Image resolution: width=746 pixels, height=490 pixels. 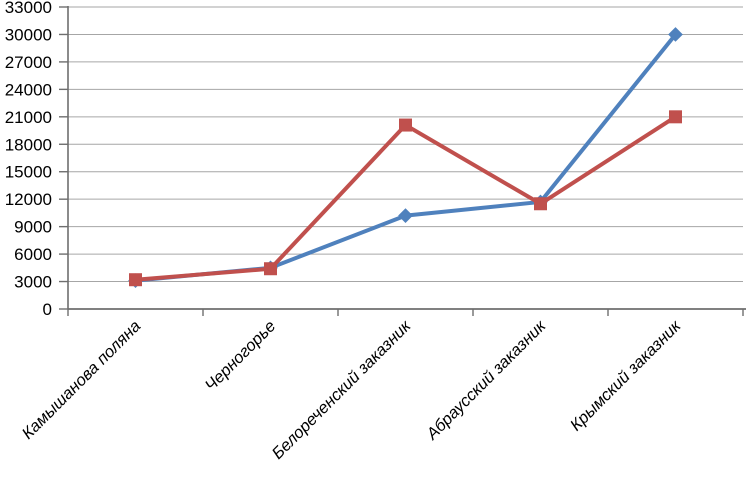 What do you see at coordinates (241, 356) in the screenshot?
I see `x-category-label: Черногорье` at bounding box center [241, 356].